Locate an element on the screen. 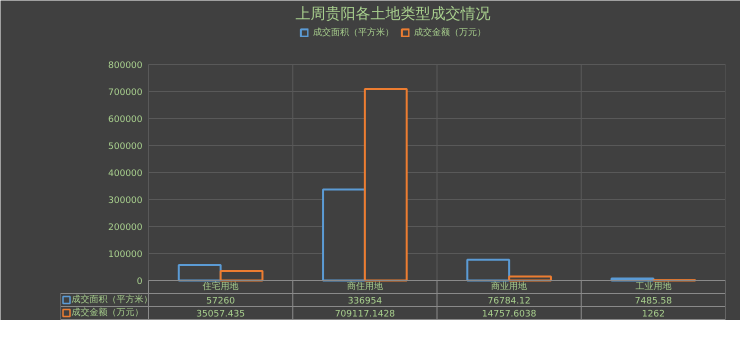 Image resolution: width=740 pixels, height=361 pixels. y-tick-label: 500000 is located at coordinates (125, 147).